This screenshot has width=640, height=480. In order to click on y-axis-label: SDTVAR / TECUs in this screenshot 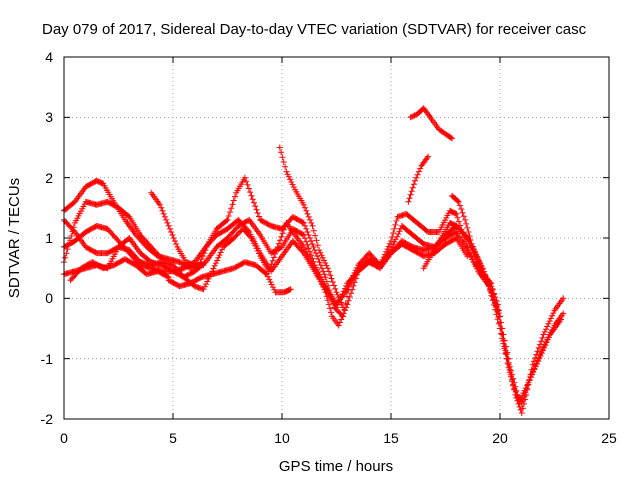, I will do `click(14, 238)`.